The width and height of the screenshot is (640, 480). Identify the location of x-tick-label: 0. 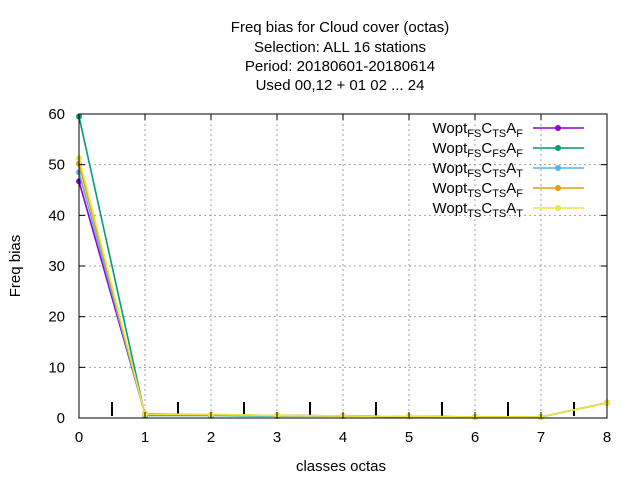
(79, 437).